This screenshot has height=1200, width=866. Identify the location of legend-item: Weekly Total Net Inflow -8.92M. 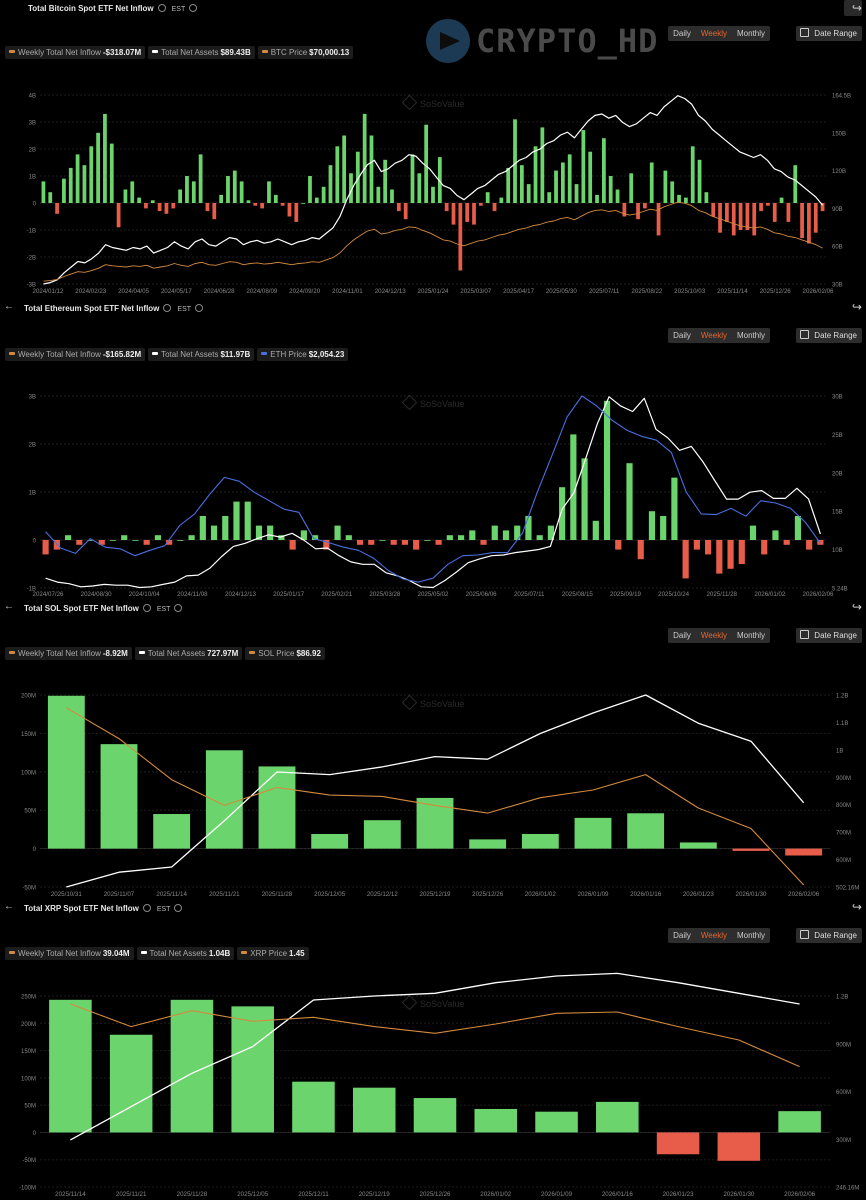
(68, 653).